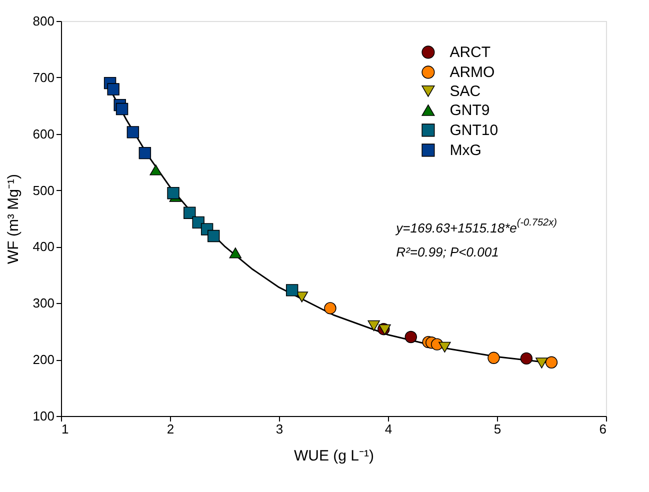  I want to click on y-tick-label: 100, so click(43, 416).